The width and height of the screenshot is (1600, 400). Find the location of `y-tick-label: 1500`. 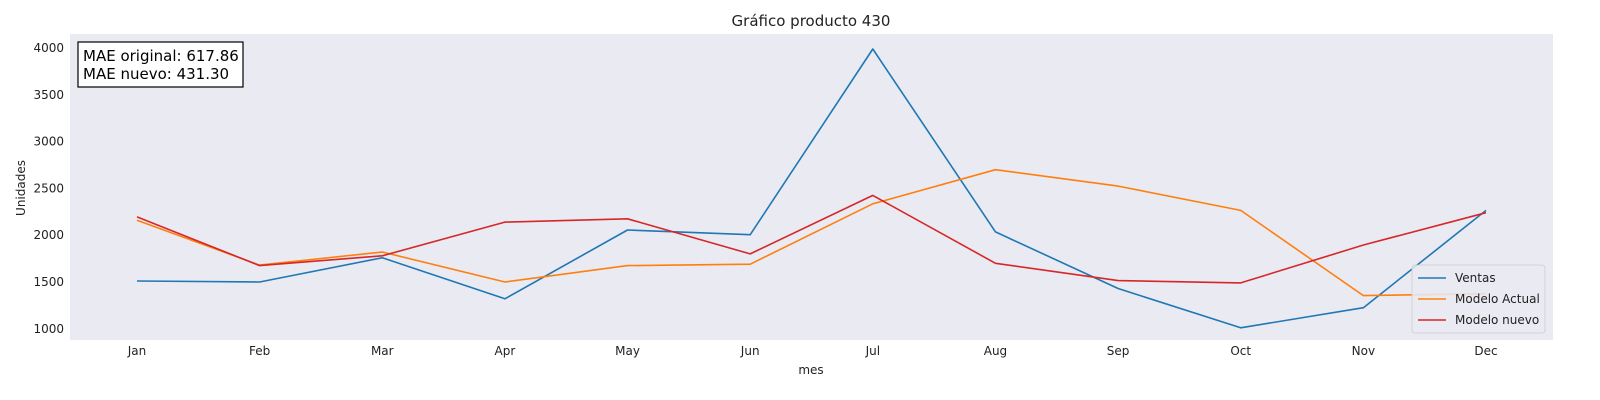

y-tick-label: 1500 is located at coordinates (48, 282).